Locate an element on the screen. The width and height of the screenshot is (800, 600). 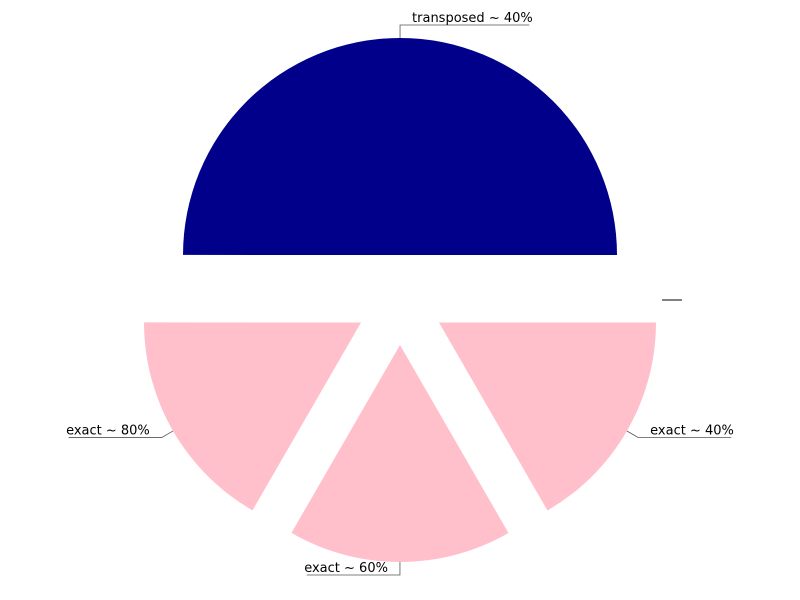
slice-label: exact ~ 40% is located at coordinates (692, 431).